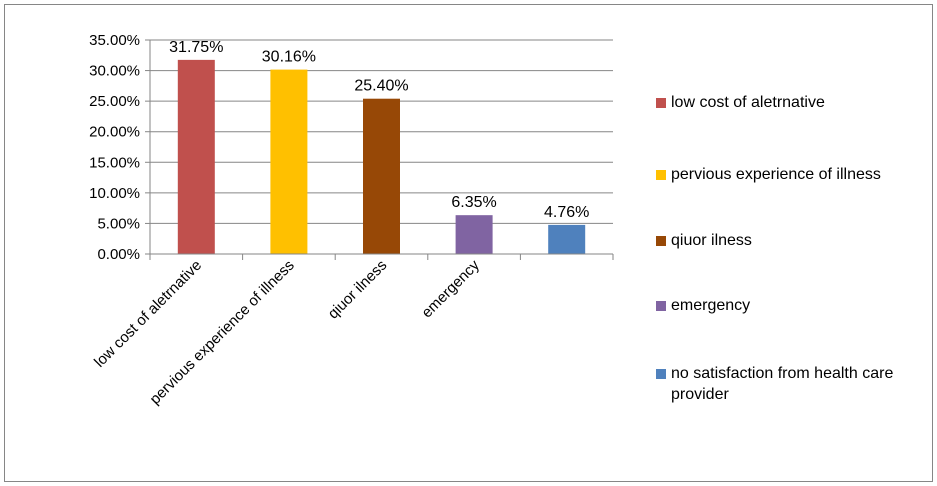 The height and width of the screenshot is (486, 937). Describe the element at coordinates (711, 305) in the screenshot. I see `legend-label: emergency` at that location.